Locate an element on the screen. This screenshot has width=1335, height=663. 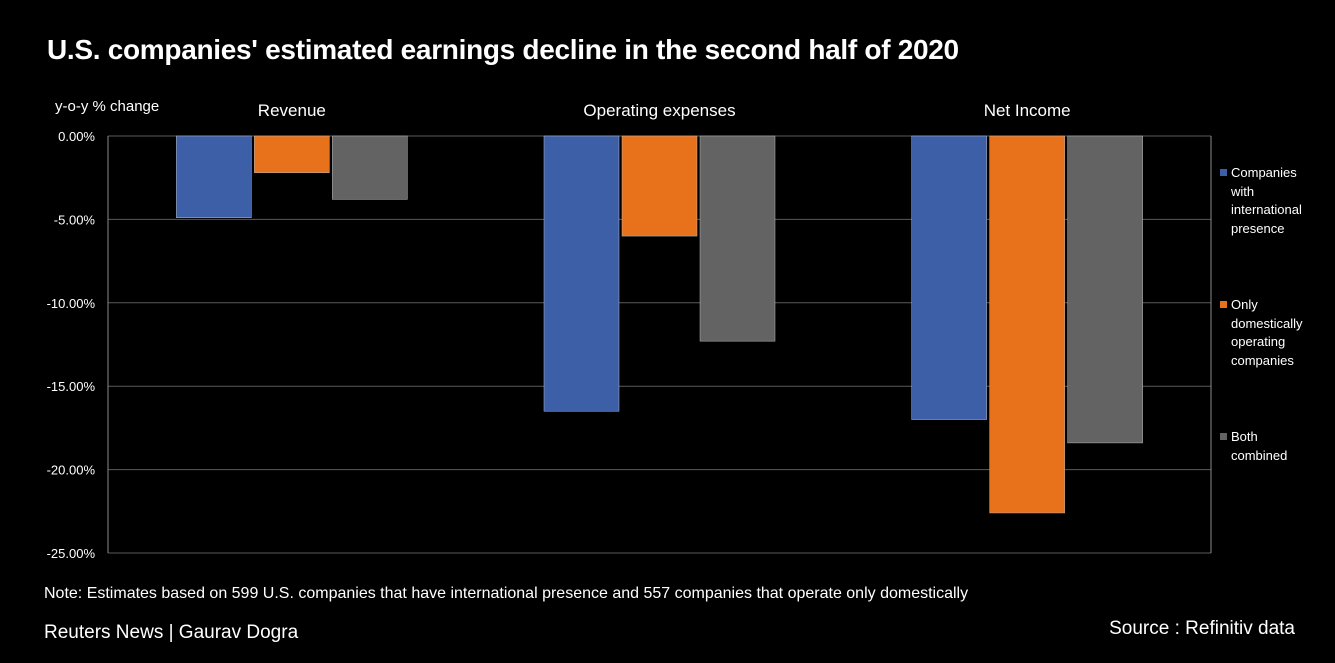
legend-label: Both is located at coordinates (1244, 436).